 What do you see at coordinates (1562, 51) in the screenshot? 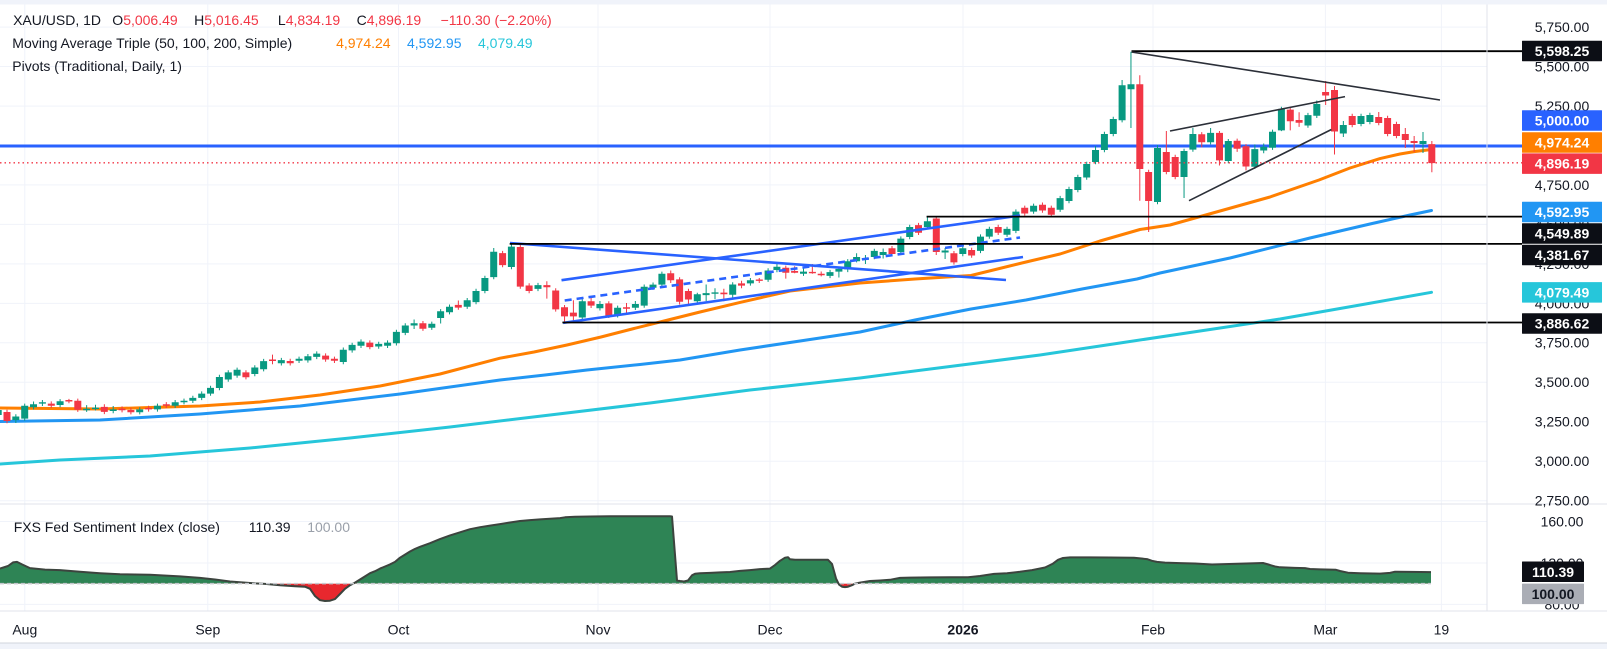
I see `svg-text: 5,598.25` at bounding box center [1562, 51].